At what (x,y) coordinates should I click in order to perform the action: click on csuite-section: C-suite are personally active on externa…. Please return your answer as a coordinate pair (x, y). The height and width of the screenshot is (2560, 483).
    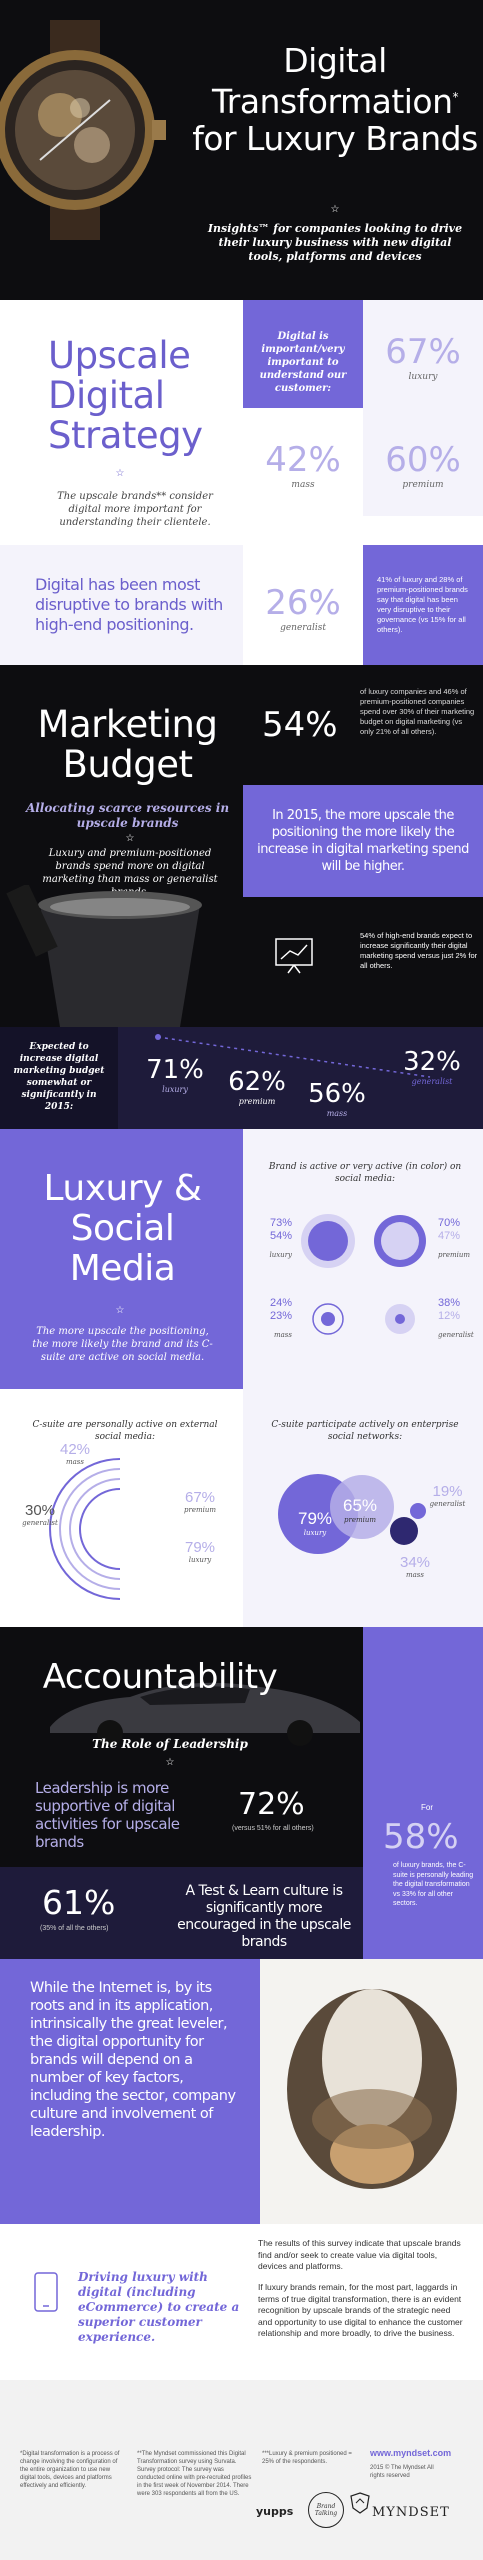
    Looking at the image, I should click on (241, 1508).